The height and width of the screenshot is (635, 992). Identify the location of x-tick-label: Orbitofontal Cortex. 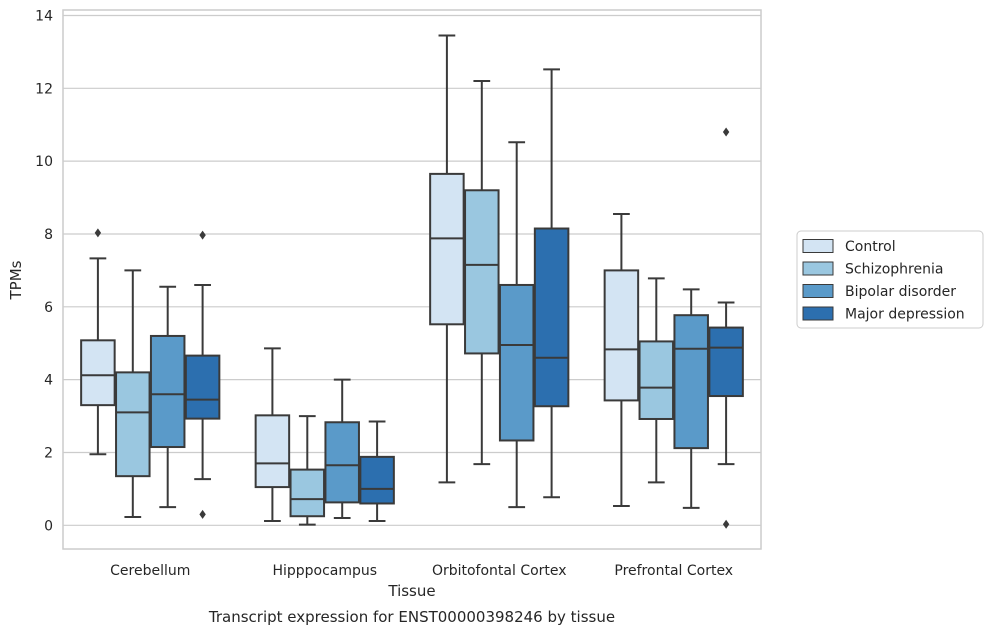
(499, 571).